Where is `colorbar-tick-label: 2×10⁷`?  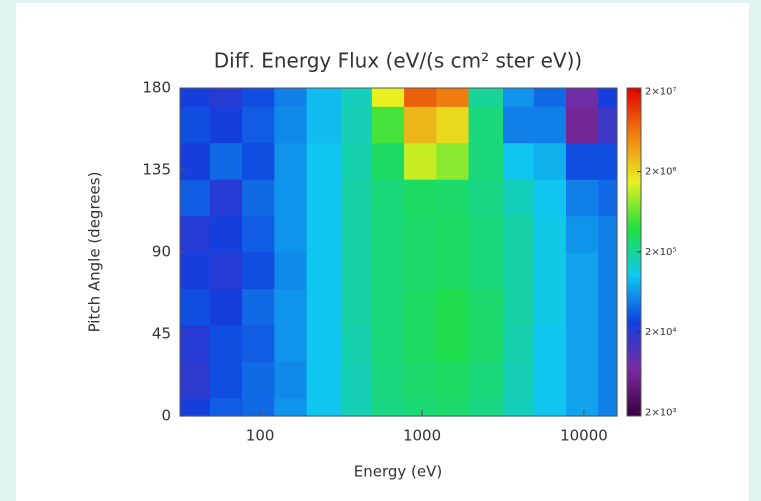 colorbar-tick-label: 2×10⁷ is located at coordinates (660, 91).